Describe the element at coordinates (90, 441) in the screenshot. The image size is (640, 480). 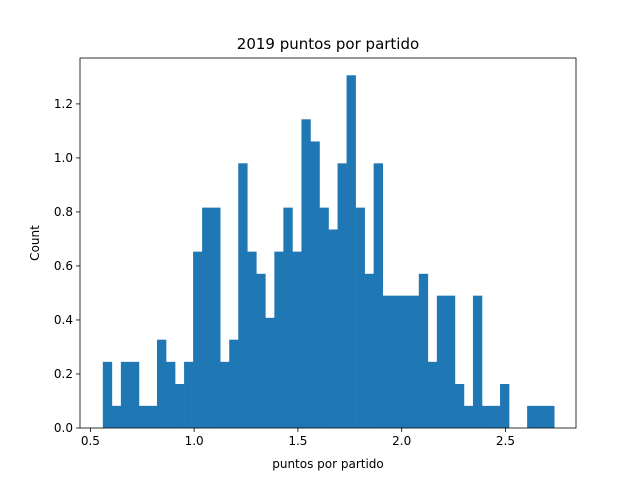
I see `x-tick-label: 0.5` at that location.